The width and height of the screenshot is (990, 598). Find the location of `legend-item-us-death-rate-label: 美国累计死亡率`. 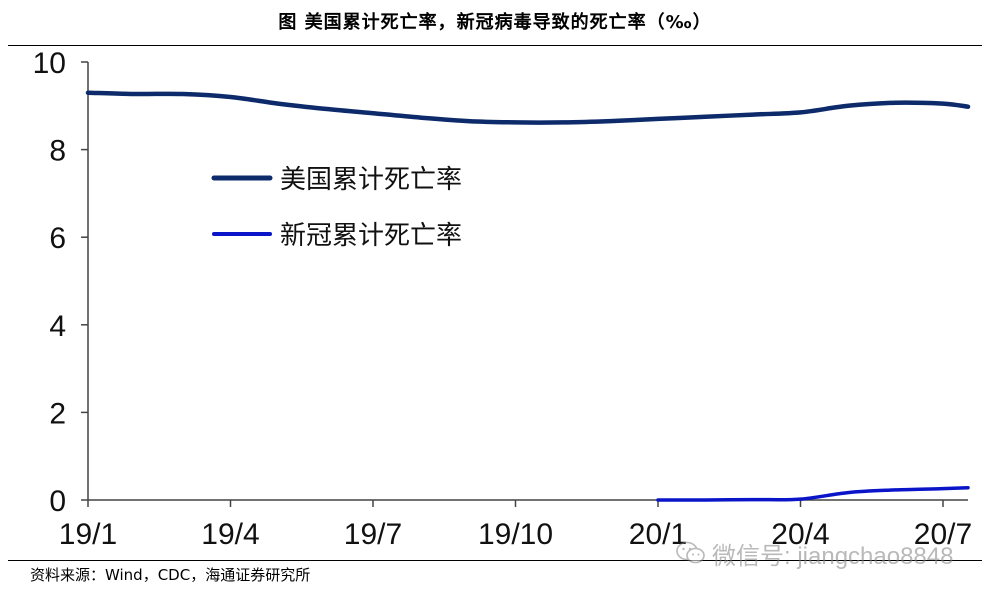

legend-item-us-death-rate-label: 美国累计死亡率 is located at coordinates (371, 180).